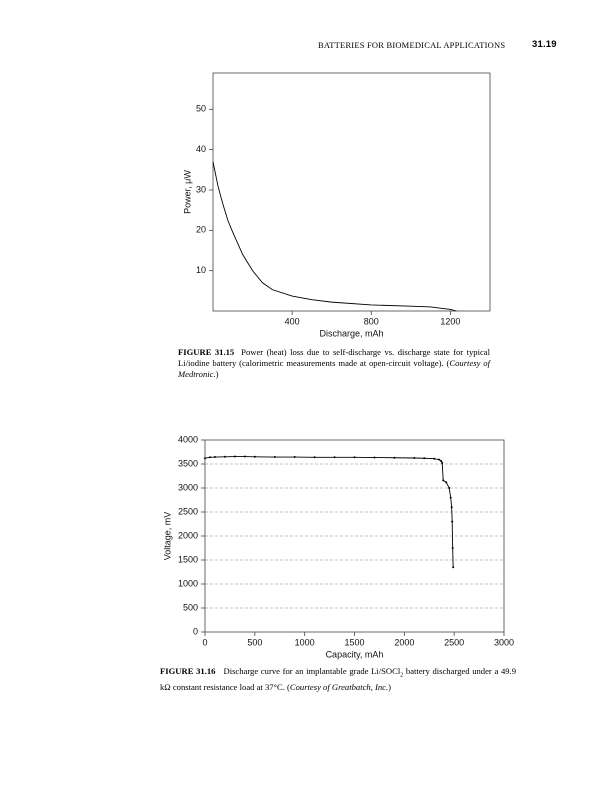  Describe the element at coordinates (544, 44) in the screenshot. I see `page-number: 31.19` at that location.